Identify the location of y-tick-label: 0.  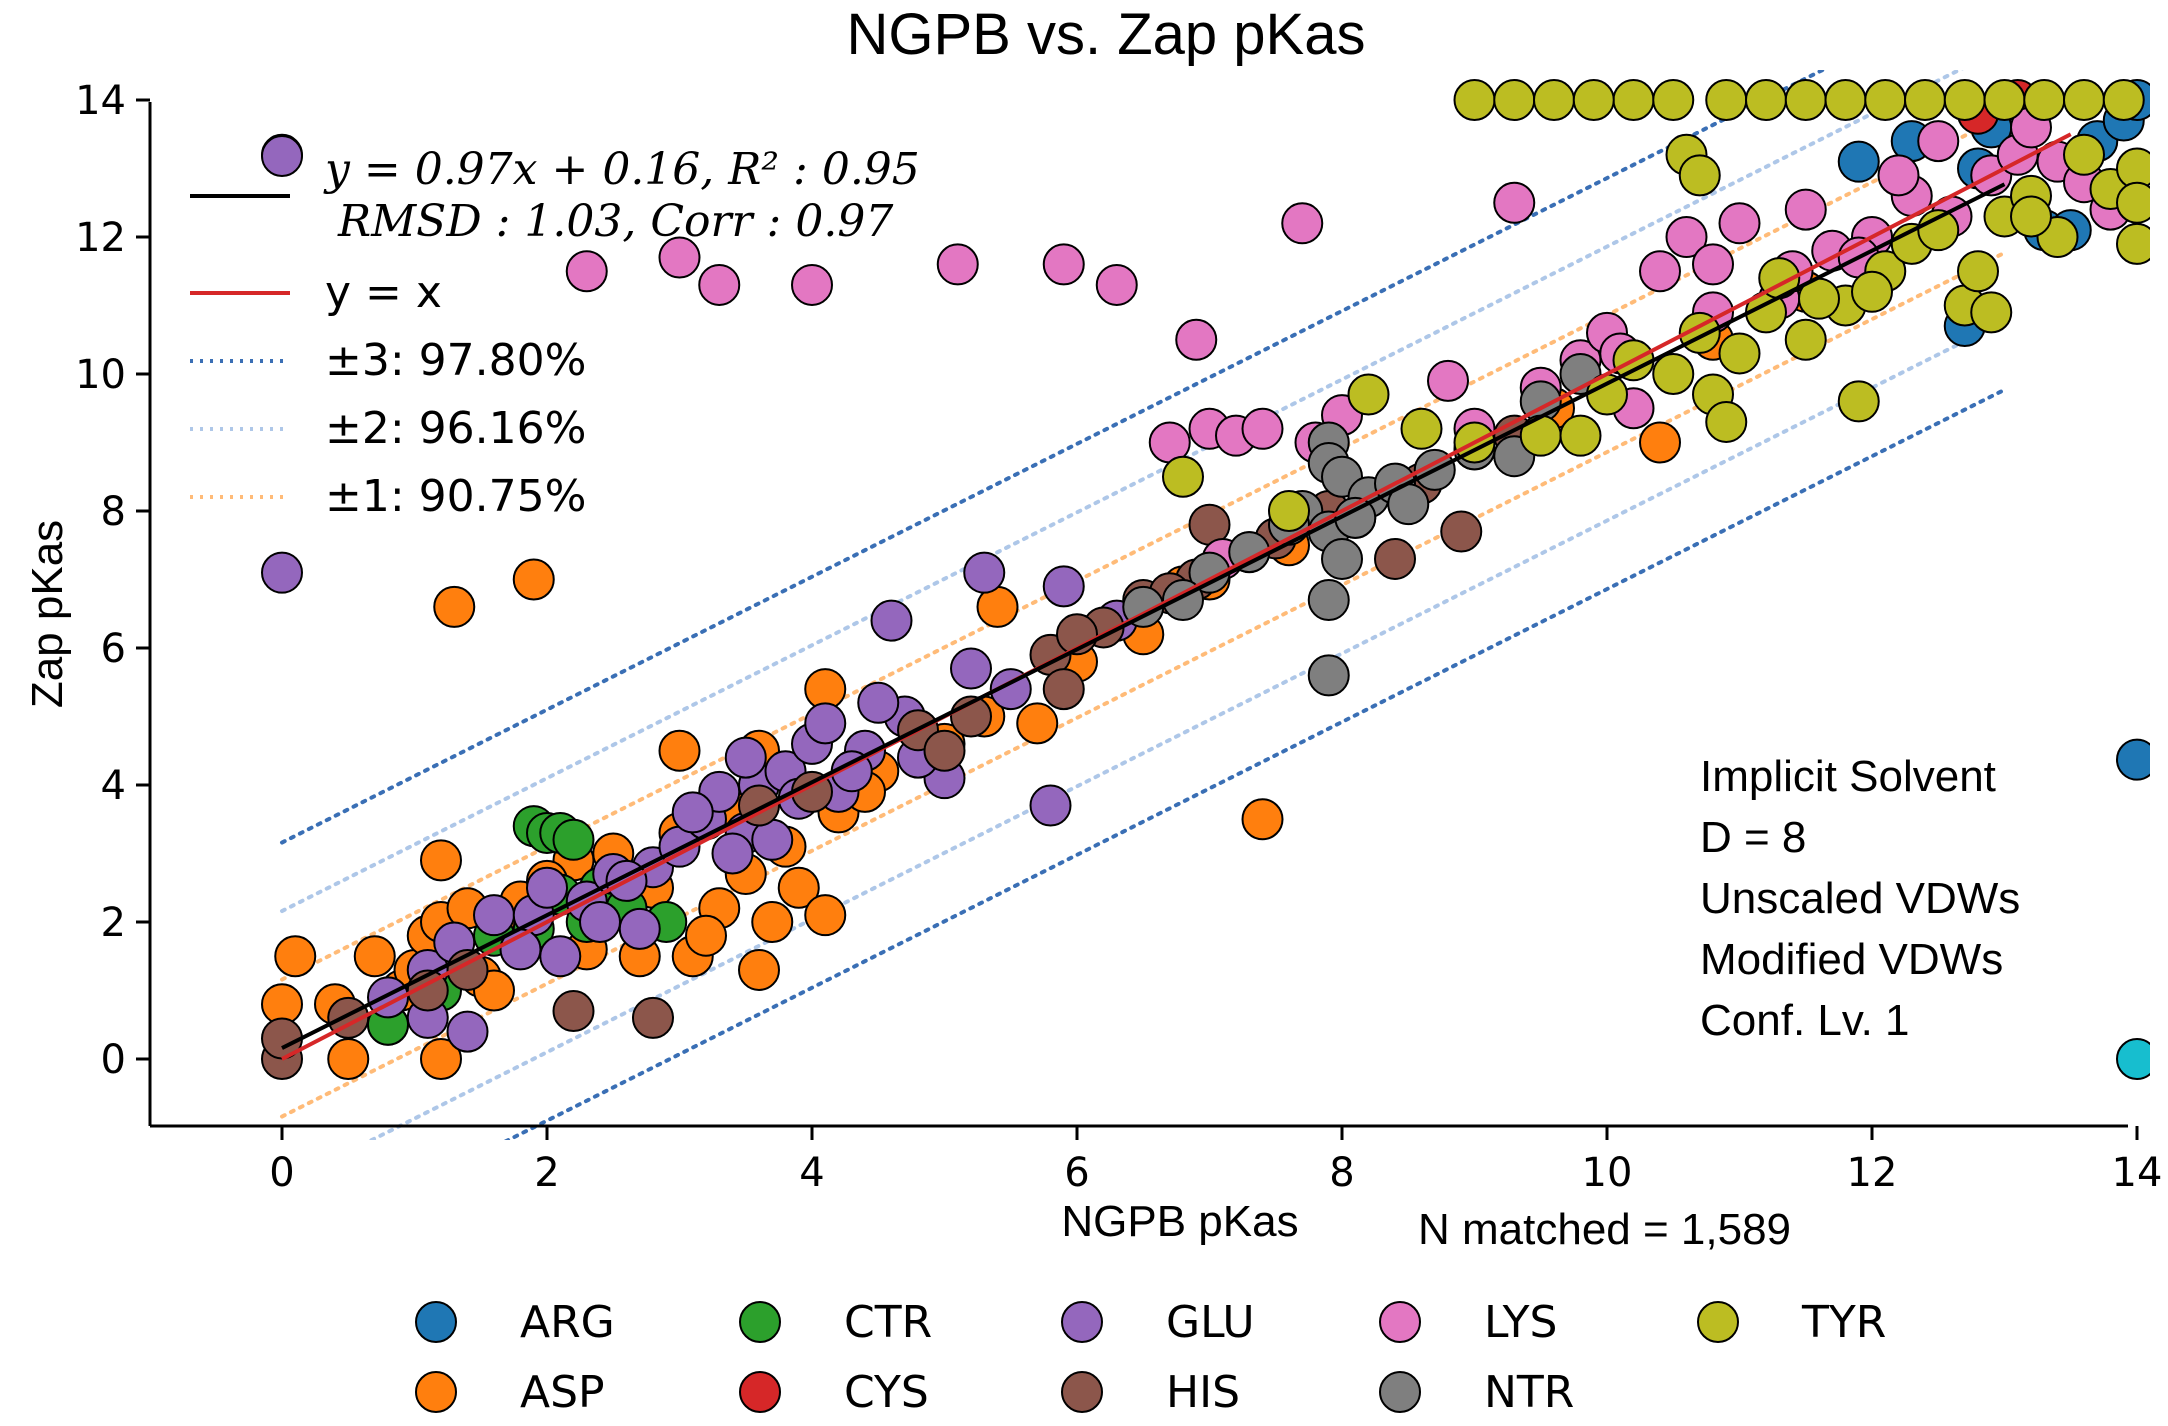
(113, 1060).